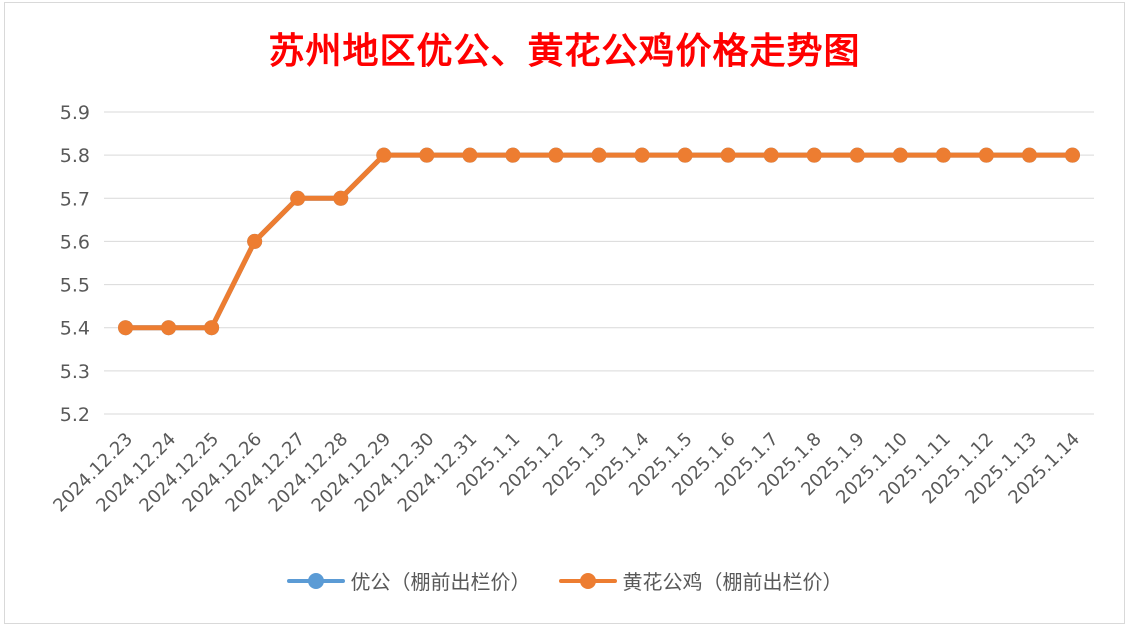  What do you see at coordinates (732, 582) in the screenshot?
I see `legend-label: 黄花公鸡（棚前出栏价）` at bounding box center [732, 582].